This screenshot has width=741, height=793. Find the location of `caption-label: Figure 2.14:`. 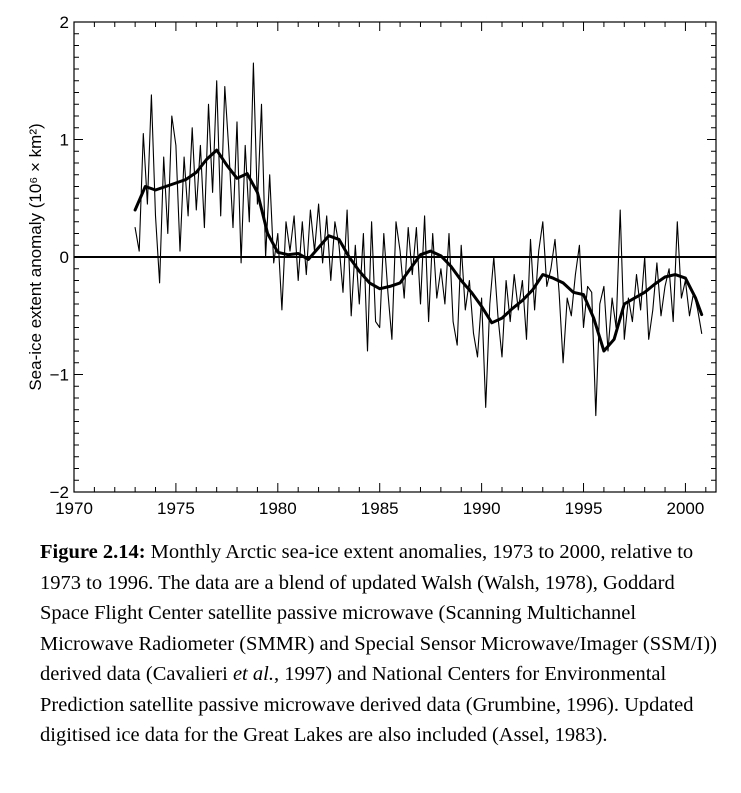

caption-label: Figure 2.14: is located at coordinates (93, 552).